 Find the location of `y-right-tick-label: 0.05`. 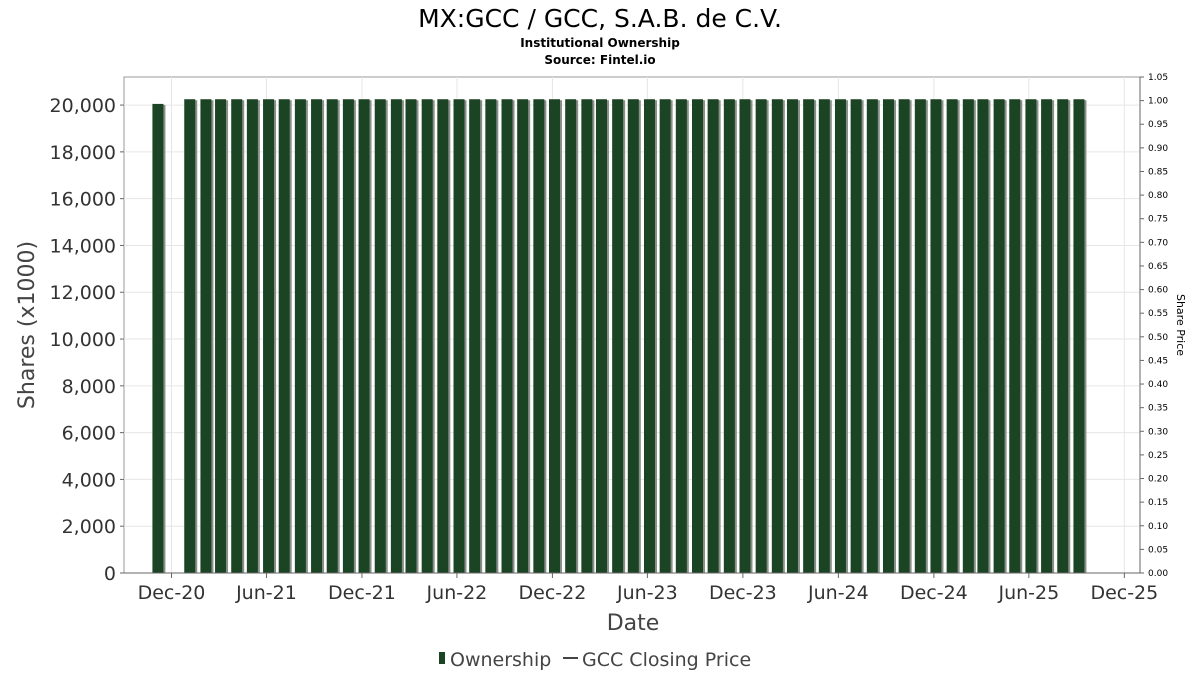

y-right-tick-label: 0.05 is located at coordinates (1158, 550).